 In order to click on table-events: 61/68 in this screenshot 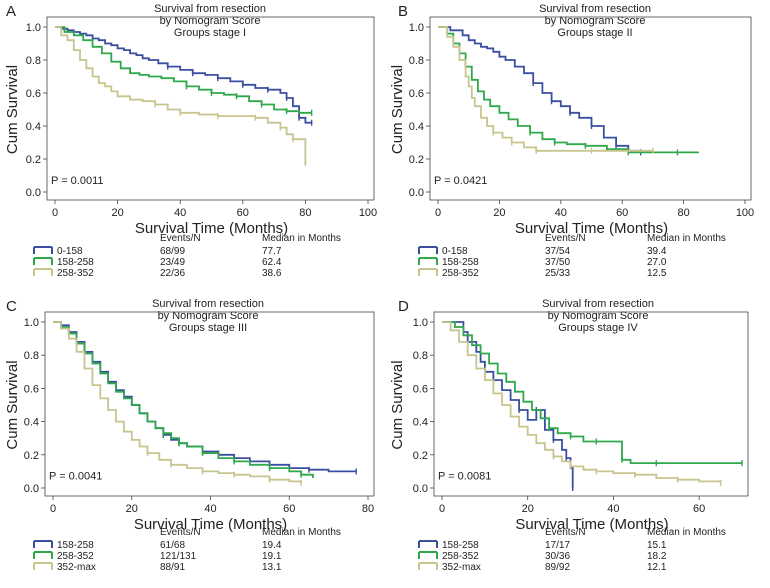, I will do `click(172, 545)`.